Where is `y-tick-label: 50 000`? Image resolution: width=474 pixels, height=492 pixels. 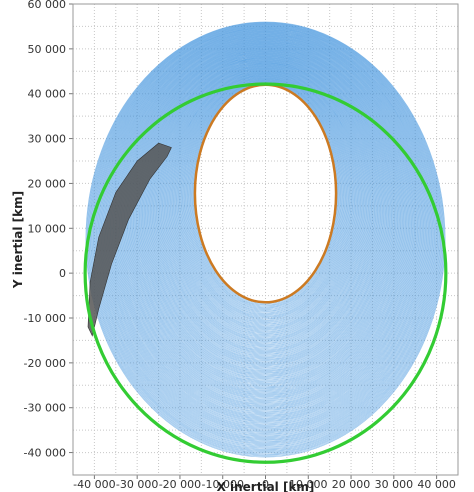
y-tick-label: 50 000 is located at coordinates (47, 49).